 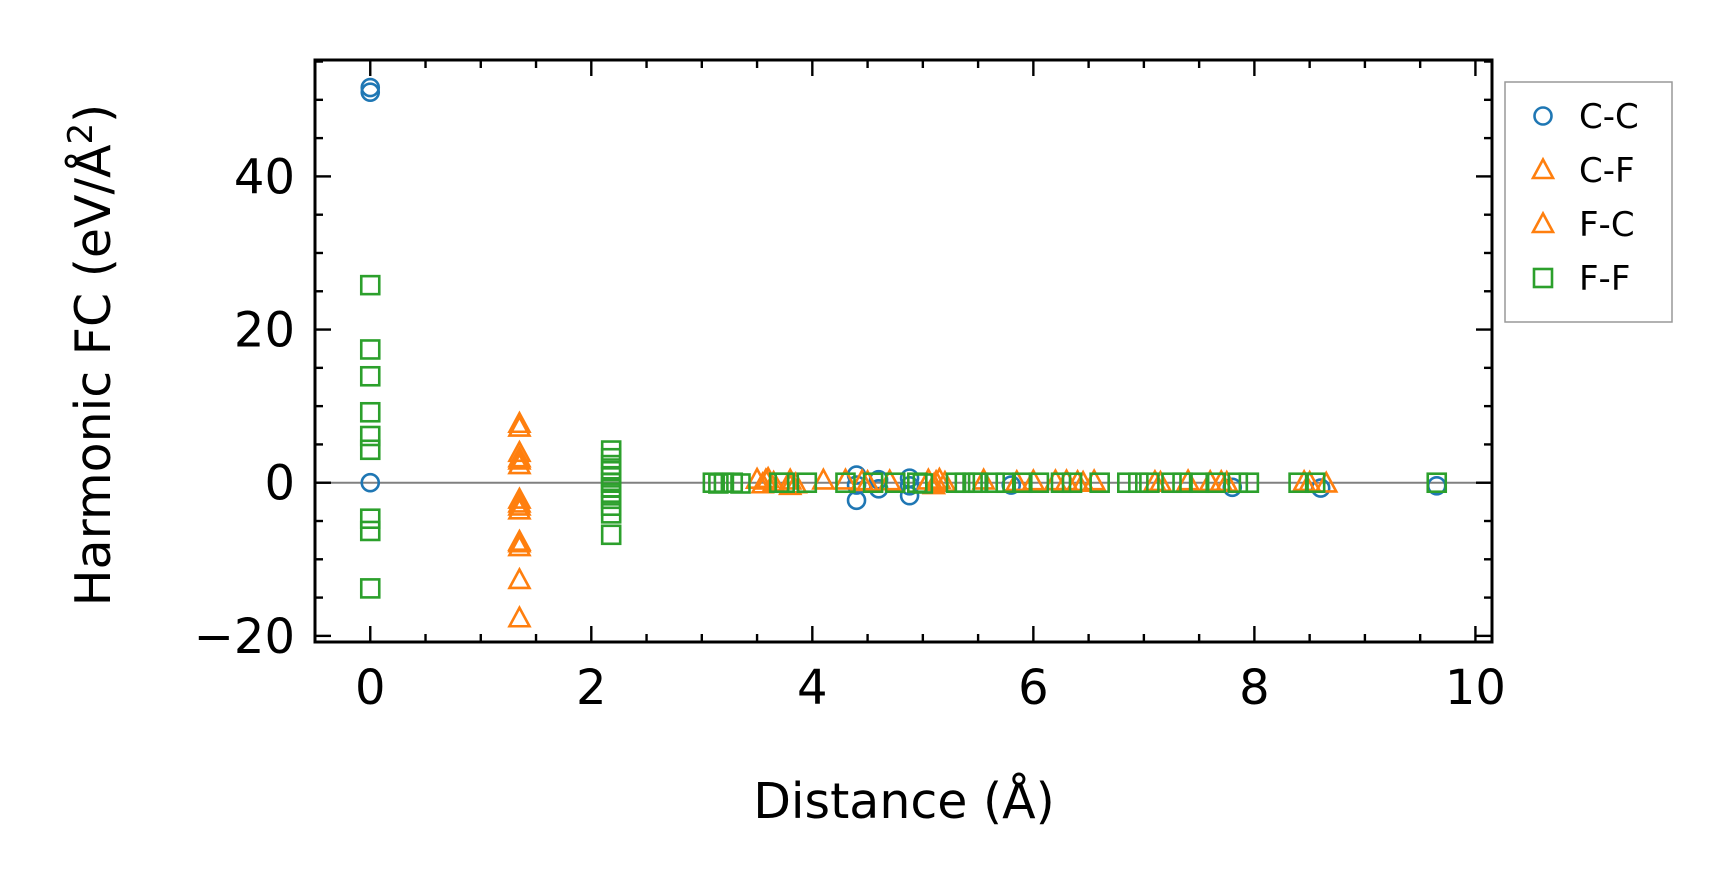 I want to click on legend-entry: F-F, so click(x=1581, y=279).